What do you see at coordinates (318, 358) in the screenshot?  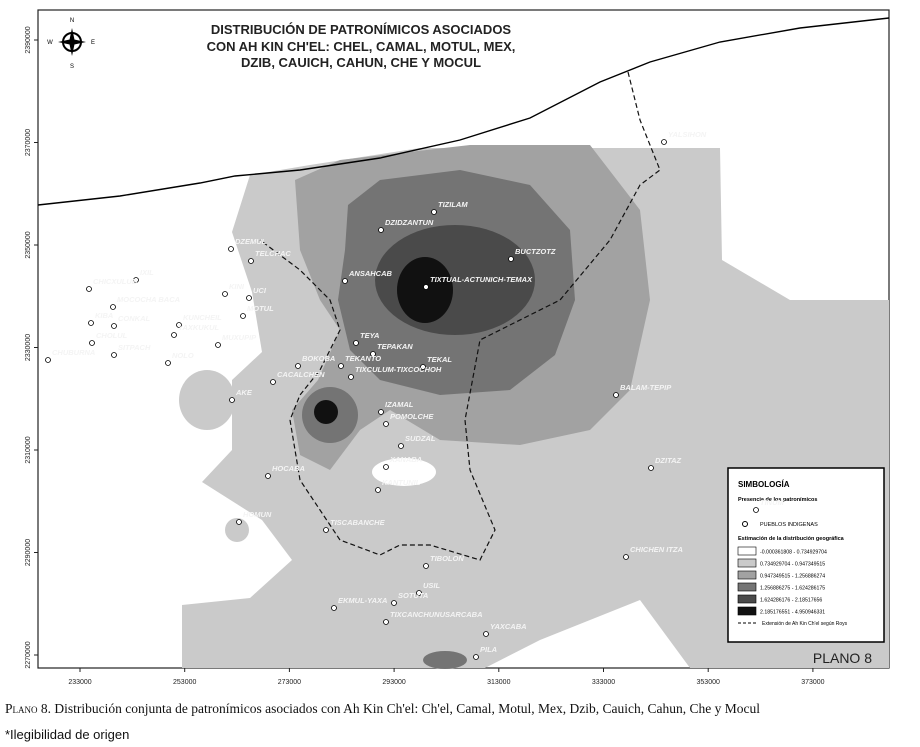 I see `place-label: BOKOBA` at bounding box center [318, 358].